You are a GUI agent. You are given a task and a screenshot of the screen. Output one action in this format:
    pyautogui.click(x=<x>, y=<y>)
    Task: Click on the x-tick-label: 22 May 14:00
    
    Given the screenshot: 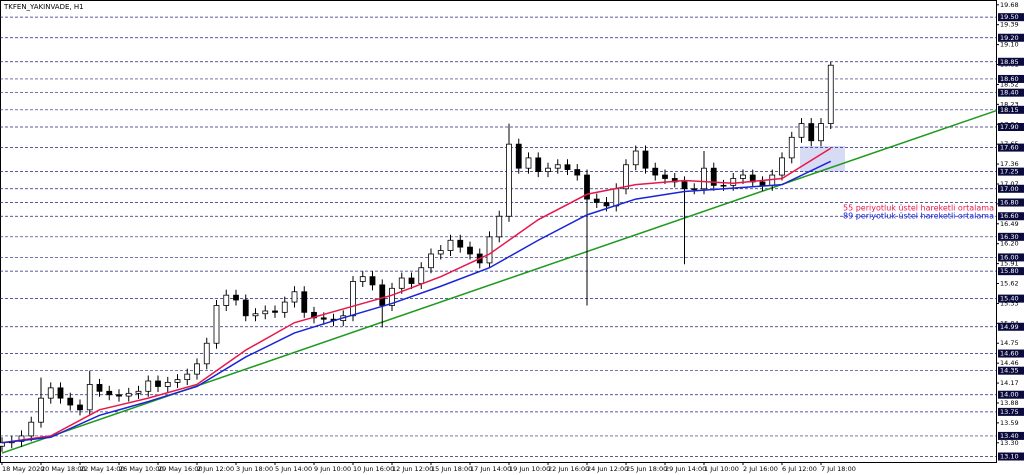 What is the action you would take?
    pyautogui.click(x=102, y=469)
    